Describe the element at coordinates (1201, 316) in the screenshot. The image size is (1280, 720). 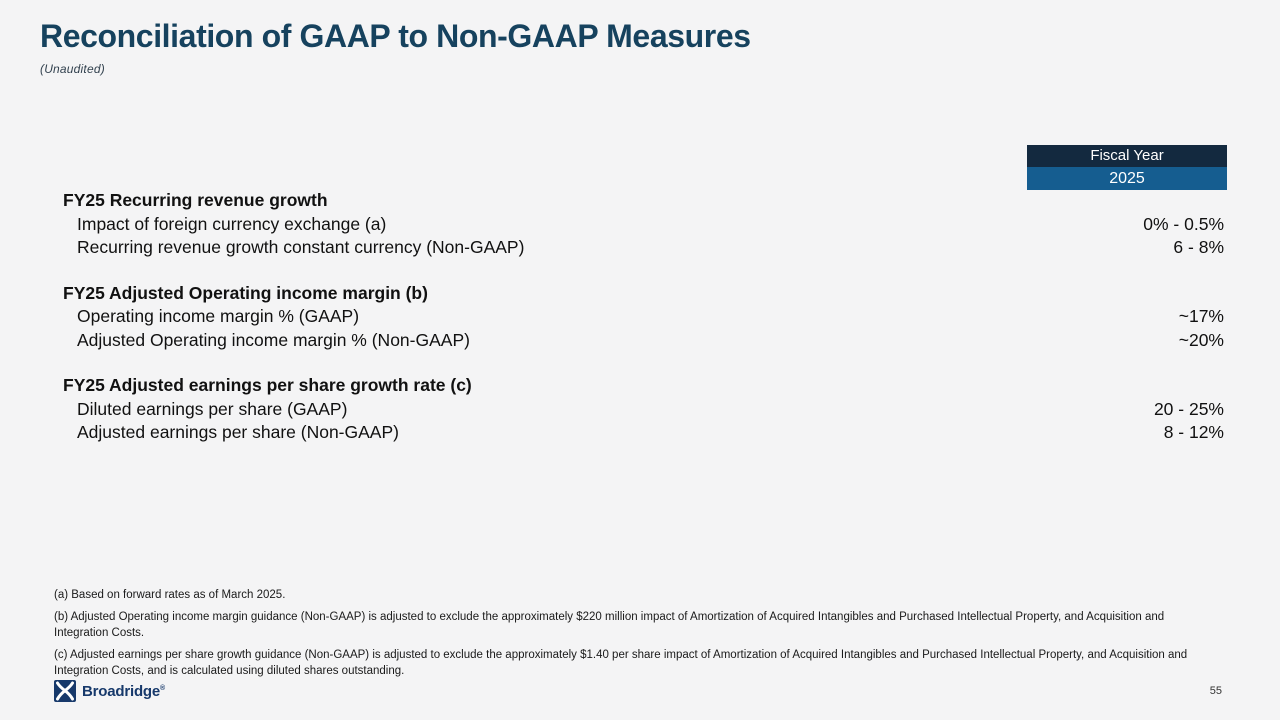
I see `row-value: ~17%` at that location.